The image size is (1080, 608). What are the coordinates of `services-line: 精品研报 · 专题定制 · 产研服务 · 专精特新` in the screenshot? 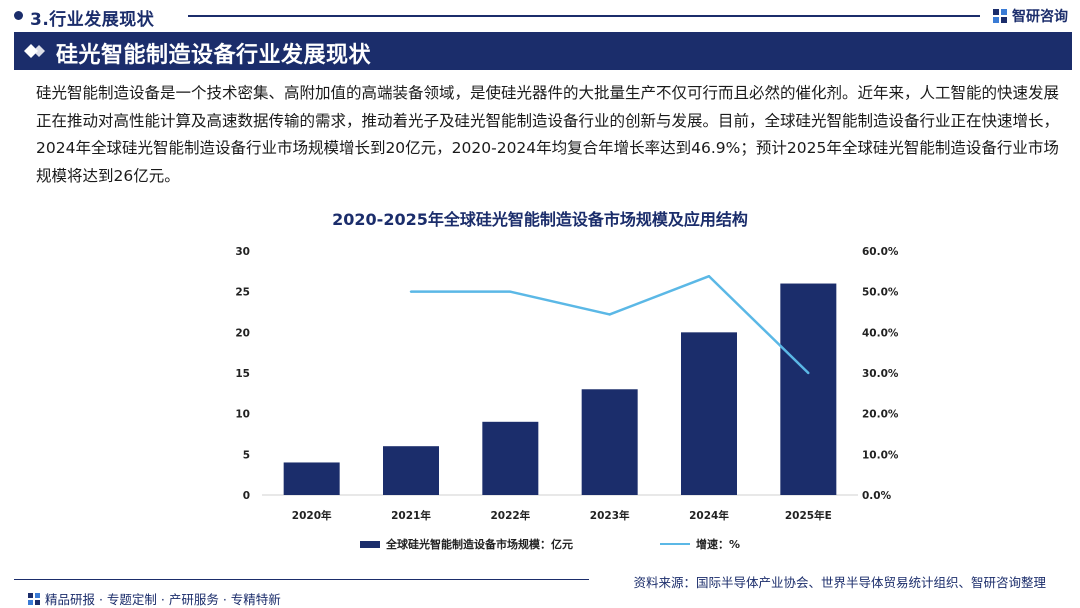 It's located at (154, 598).